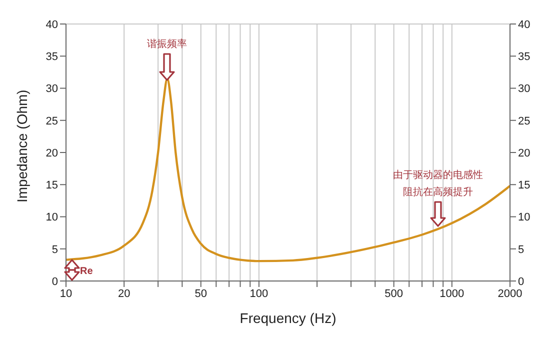 The height and width of the screenshot is (349, 558). What do you see at coordinates (200, 294) in the screenshot?
I see `x-tick-label: 50` at bounding box center [200, 294].